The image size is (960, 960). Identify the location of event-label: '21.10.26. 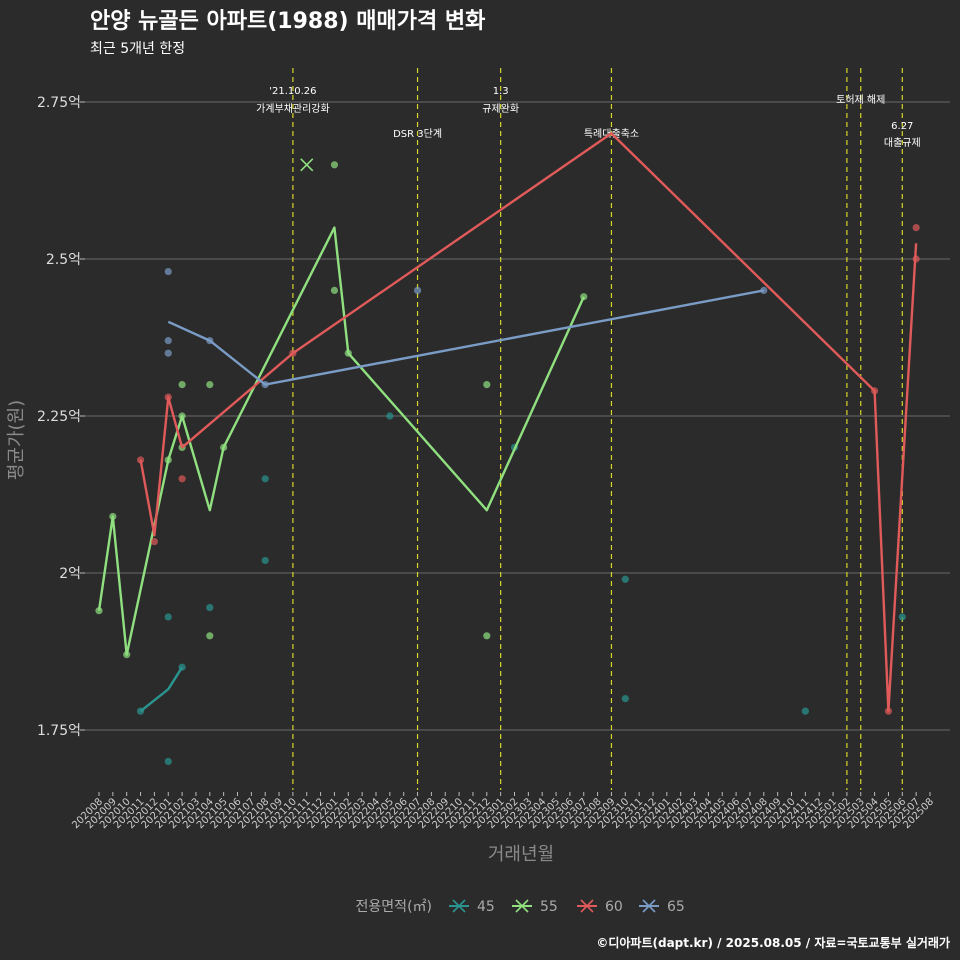
(292, 91).